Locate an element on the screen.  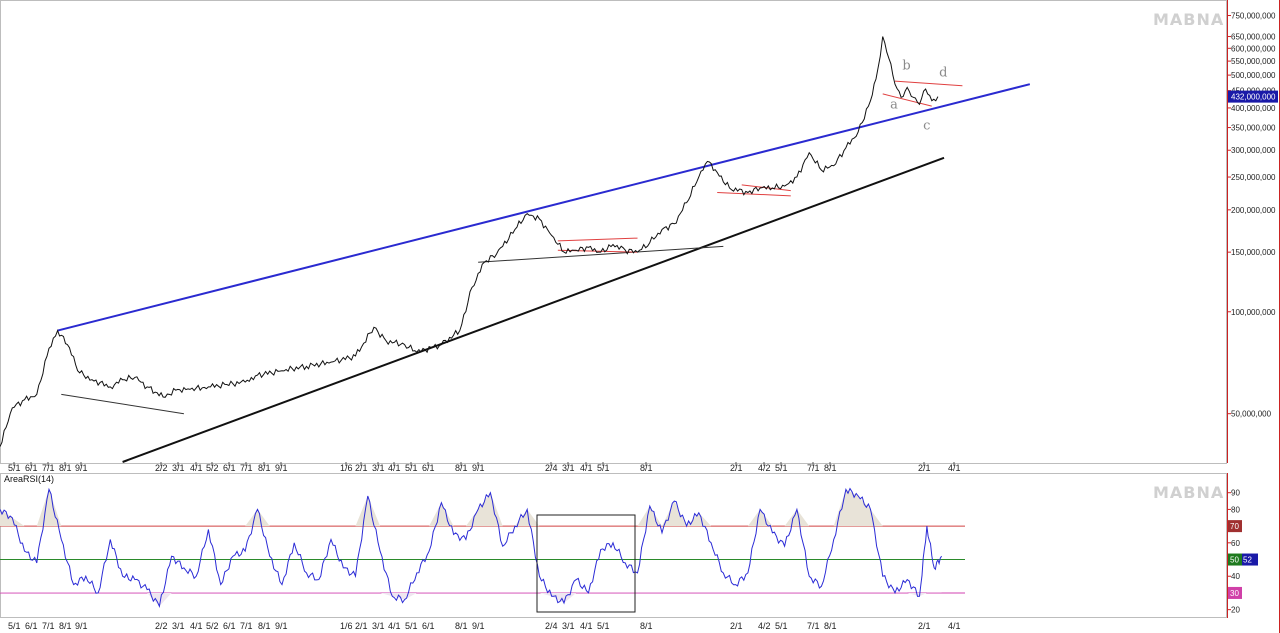
rsi-last-badge-label: 52 is located at coordinates (1247, 560).